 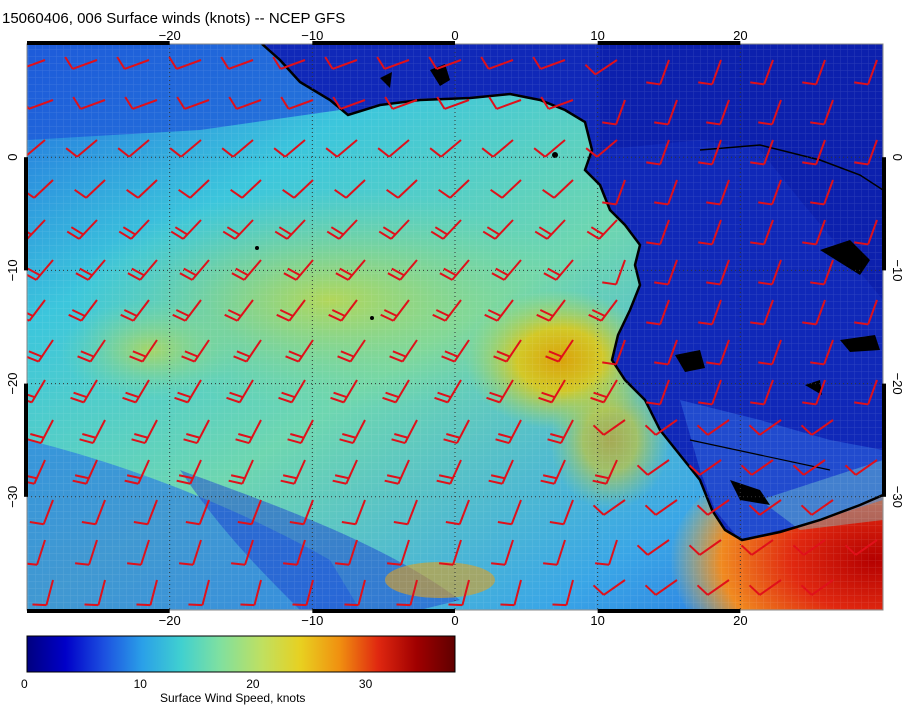 I want to click on lon-tick-label-bottom: 0, so click(x=454, y=620).